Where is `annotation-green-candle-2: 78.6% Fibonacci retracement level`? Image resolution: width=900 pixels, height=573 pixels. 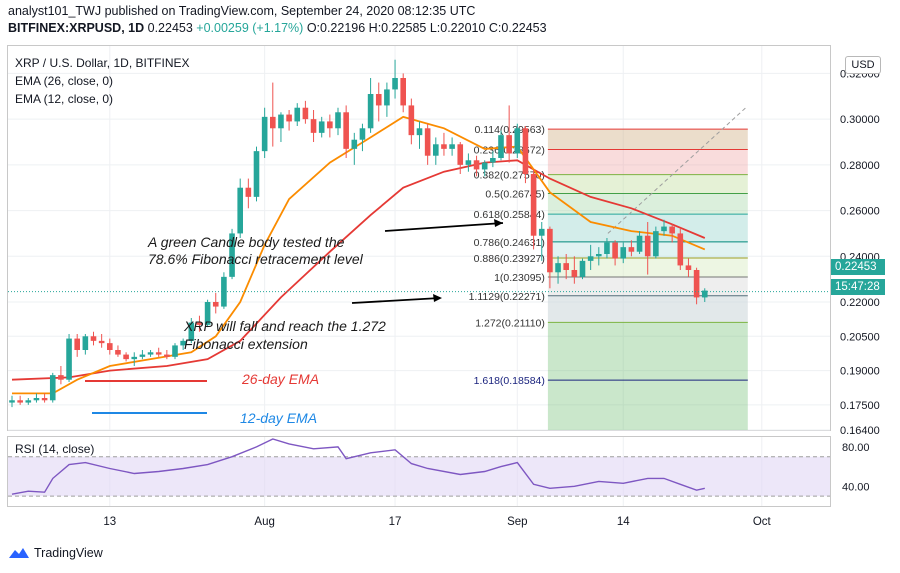 annotation-green-candle-2: 78.6% Fibonacci retracement level is located at coordinates (255, 259).